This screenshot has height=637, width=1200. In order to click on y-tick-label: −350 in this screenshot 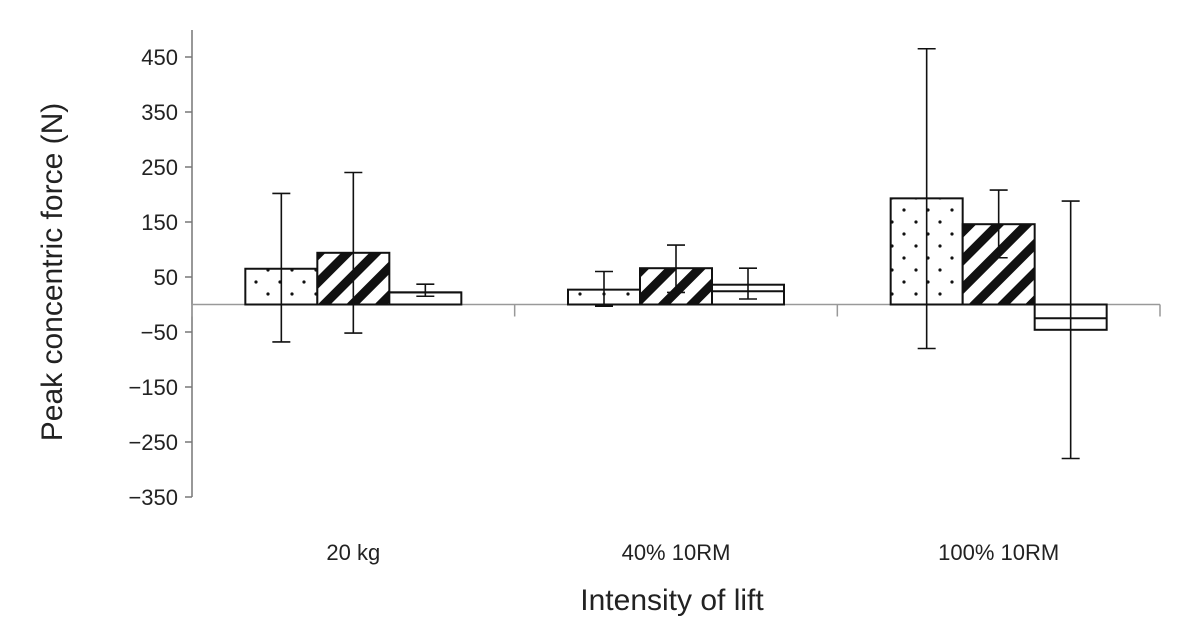, I will do `click(153, 497)`.